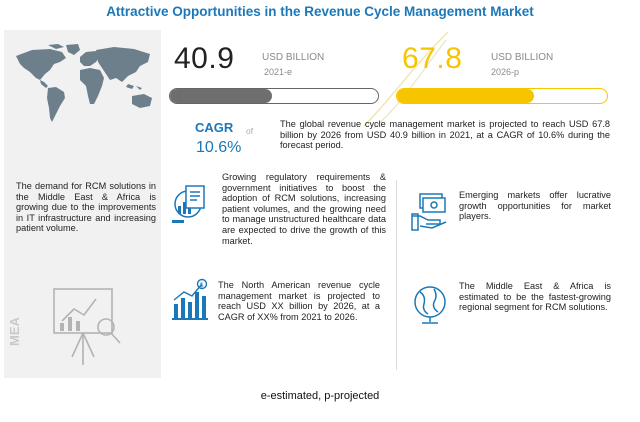  I want to click on cagr-label: CAGR, so click(214, 127).